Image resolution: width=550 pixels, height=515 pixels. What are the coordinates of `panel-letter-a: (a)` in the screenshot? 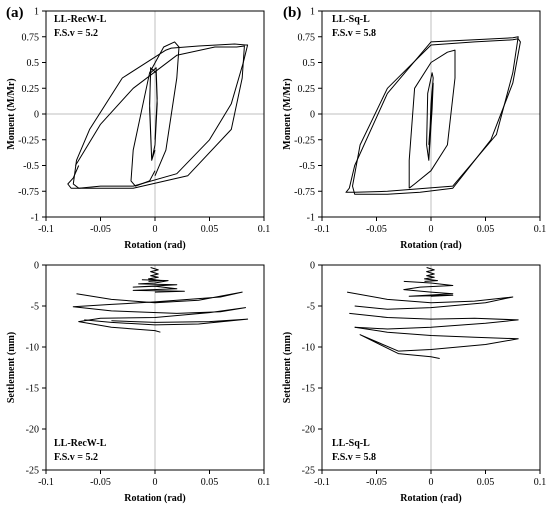 It's located at (15, 13).